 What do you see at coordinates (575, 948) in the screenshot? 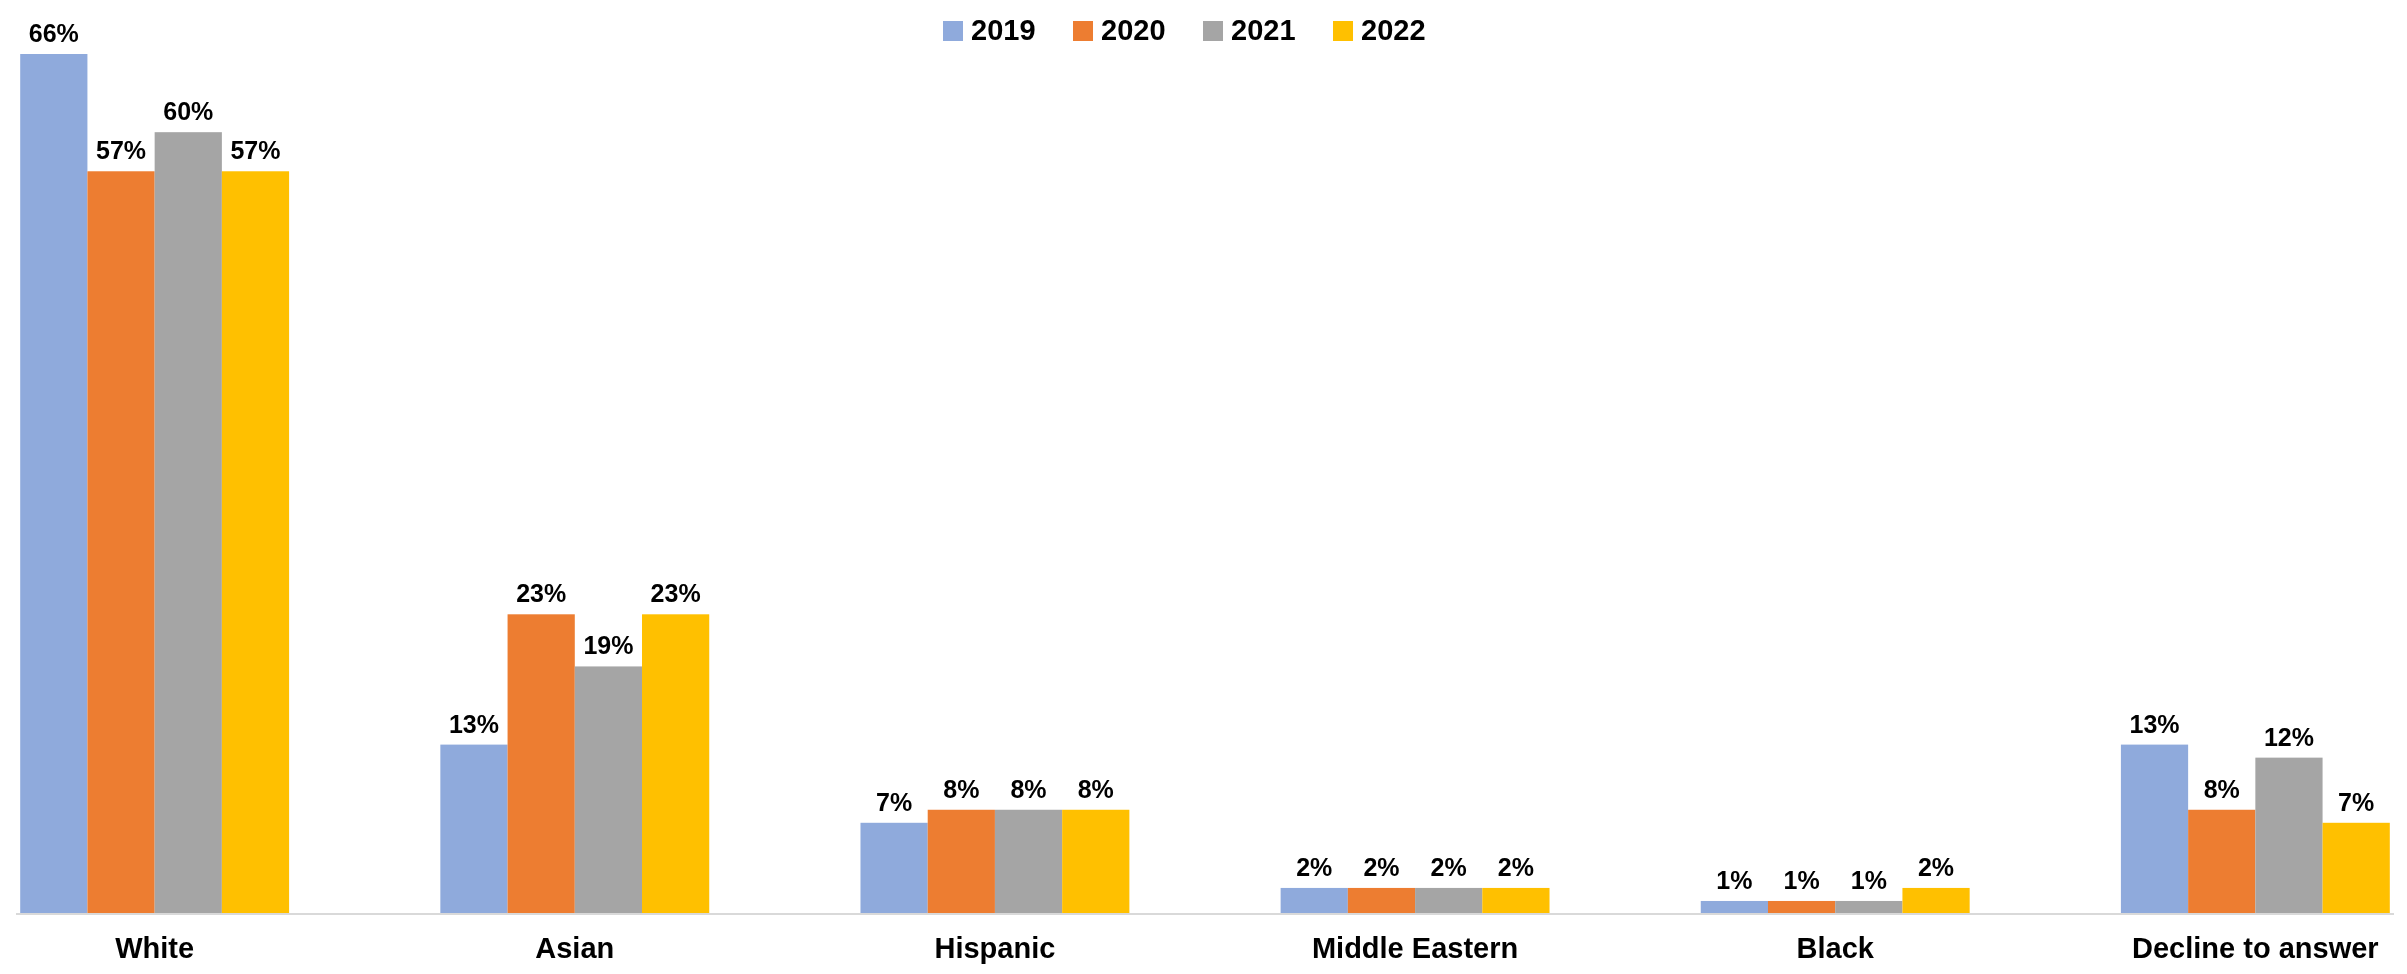
I see `x-tick-label: Asian` at bounding box center [575, 948].